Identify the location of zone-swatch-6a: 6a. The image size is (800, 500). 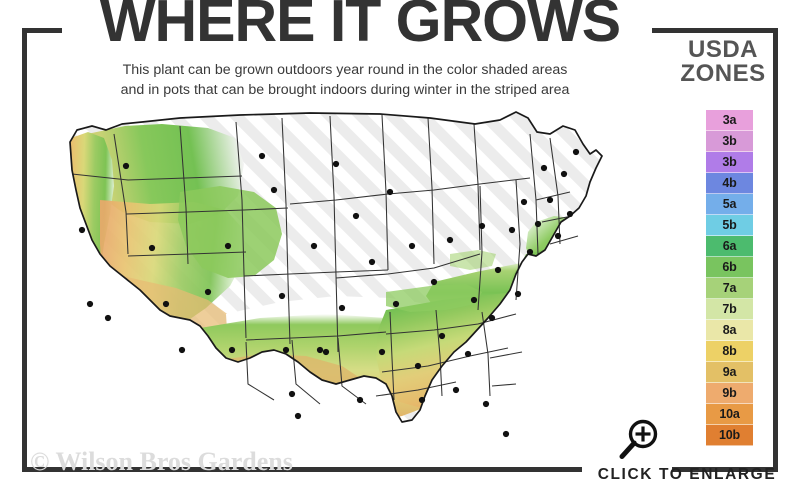
(729, 246).